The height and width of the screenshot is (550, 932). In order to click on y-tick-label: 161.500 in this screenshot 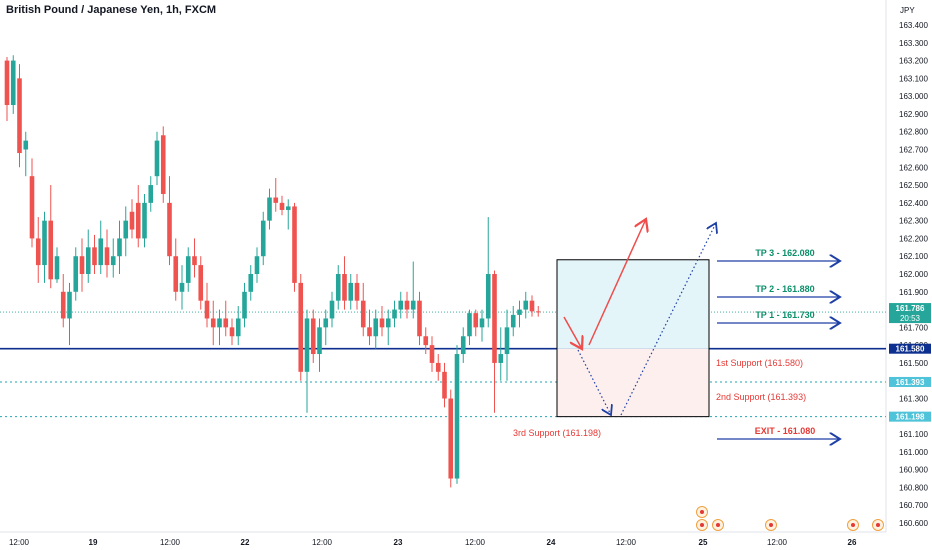, I will do `click(913, 363)`.